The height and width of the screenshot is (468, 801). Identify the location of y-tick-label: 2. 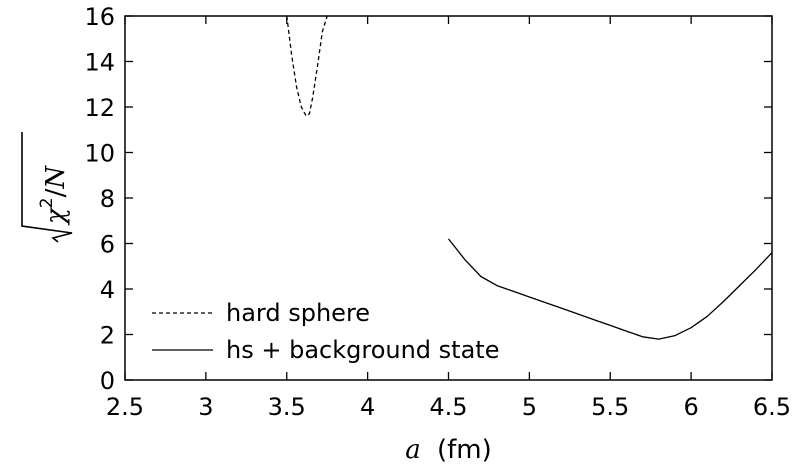
(107, 336).